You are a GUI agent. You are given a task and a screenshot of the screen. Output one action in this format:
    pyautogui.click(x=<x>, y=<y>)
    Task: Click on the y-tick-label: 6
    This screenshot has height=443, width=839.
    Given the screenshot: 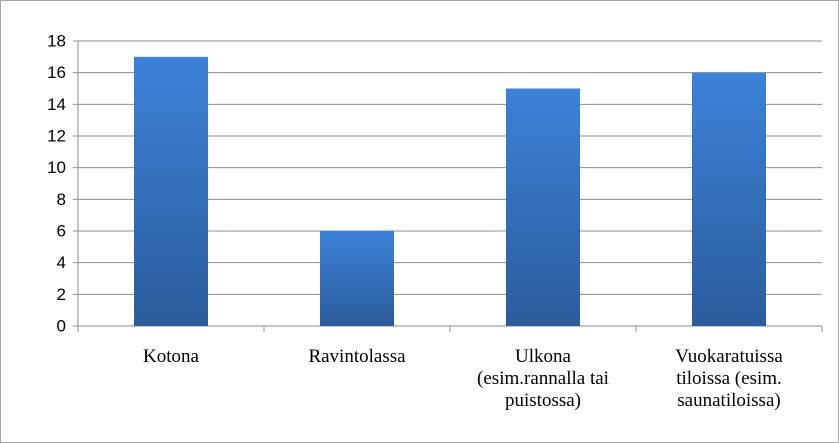 What is the action you would take?
    pyautogui.click(x=61, y=230)
    